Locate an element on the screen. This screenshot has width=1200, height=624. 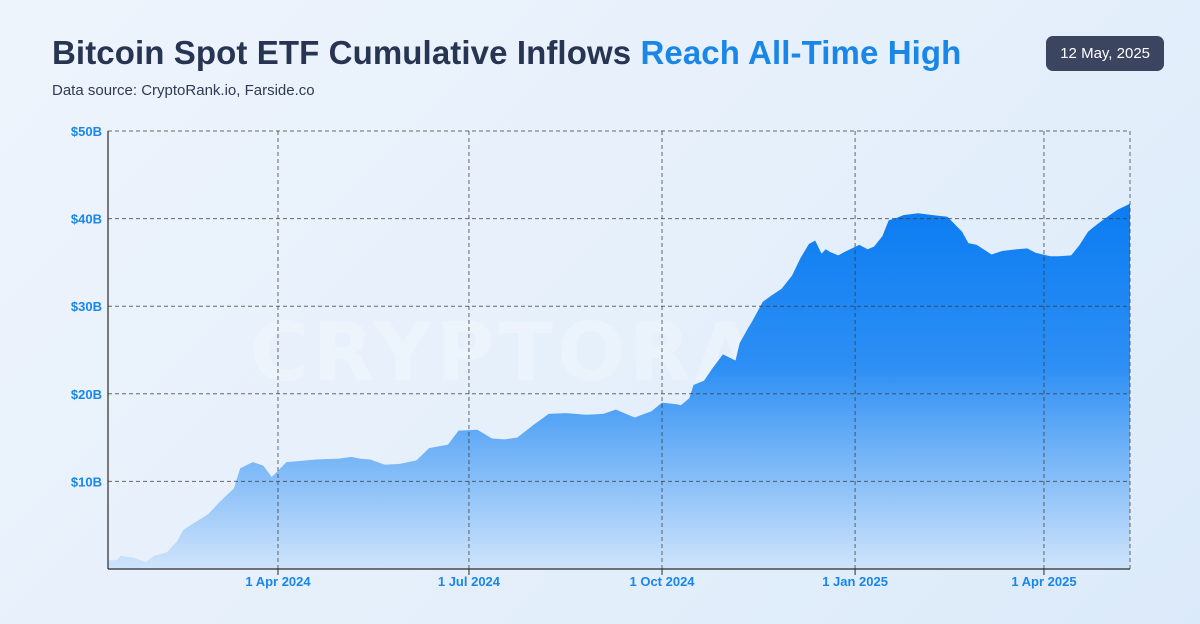
x-tick-label: 1 Apr 2024 is located at coordinates (278, 581).